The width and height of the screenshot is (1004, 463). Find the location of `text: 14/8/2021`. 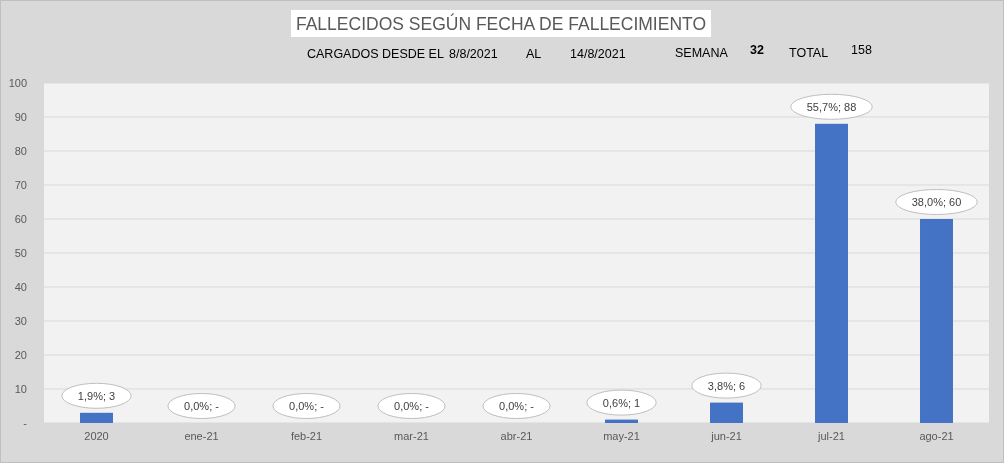

text: 14/8/2021 is located at coordinates (598, 54).